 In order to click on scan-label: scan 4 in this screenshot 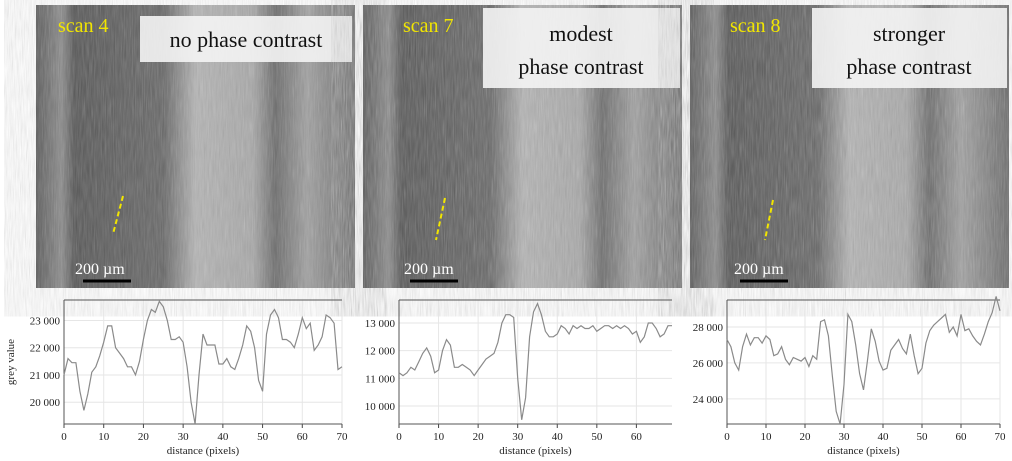, I will do `click(83, 26)`.